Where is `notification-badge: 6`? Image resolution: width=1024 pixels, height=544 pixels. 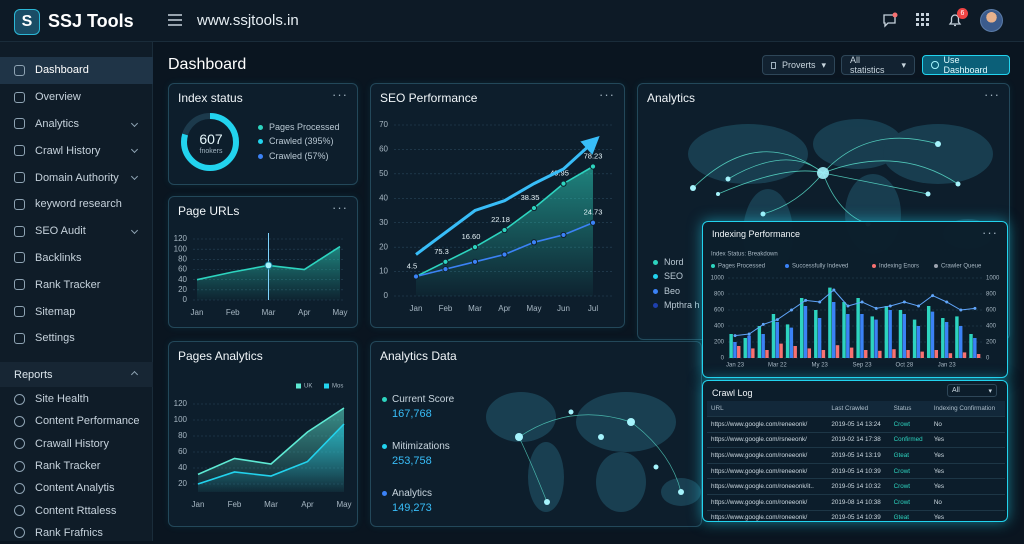
notification-badge: 6 is located at coordinates (962, 13).